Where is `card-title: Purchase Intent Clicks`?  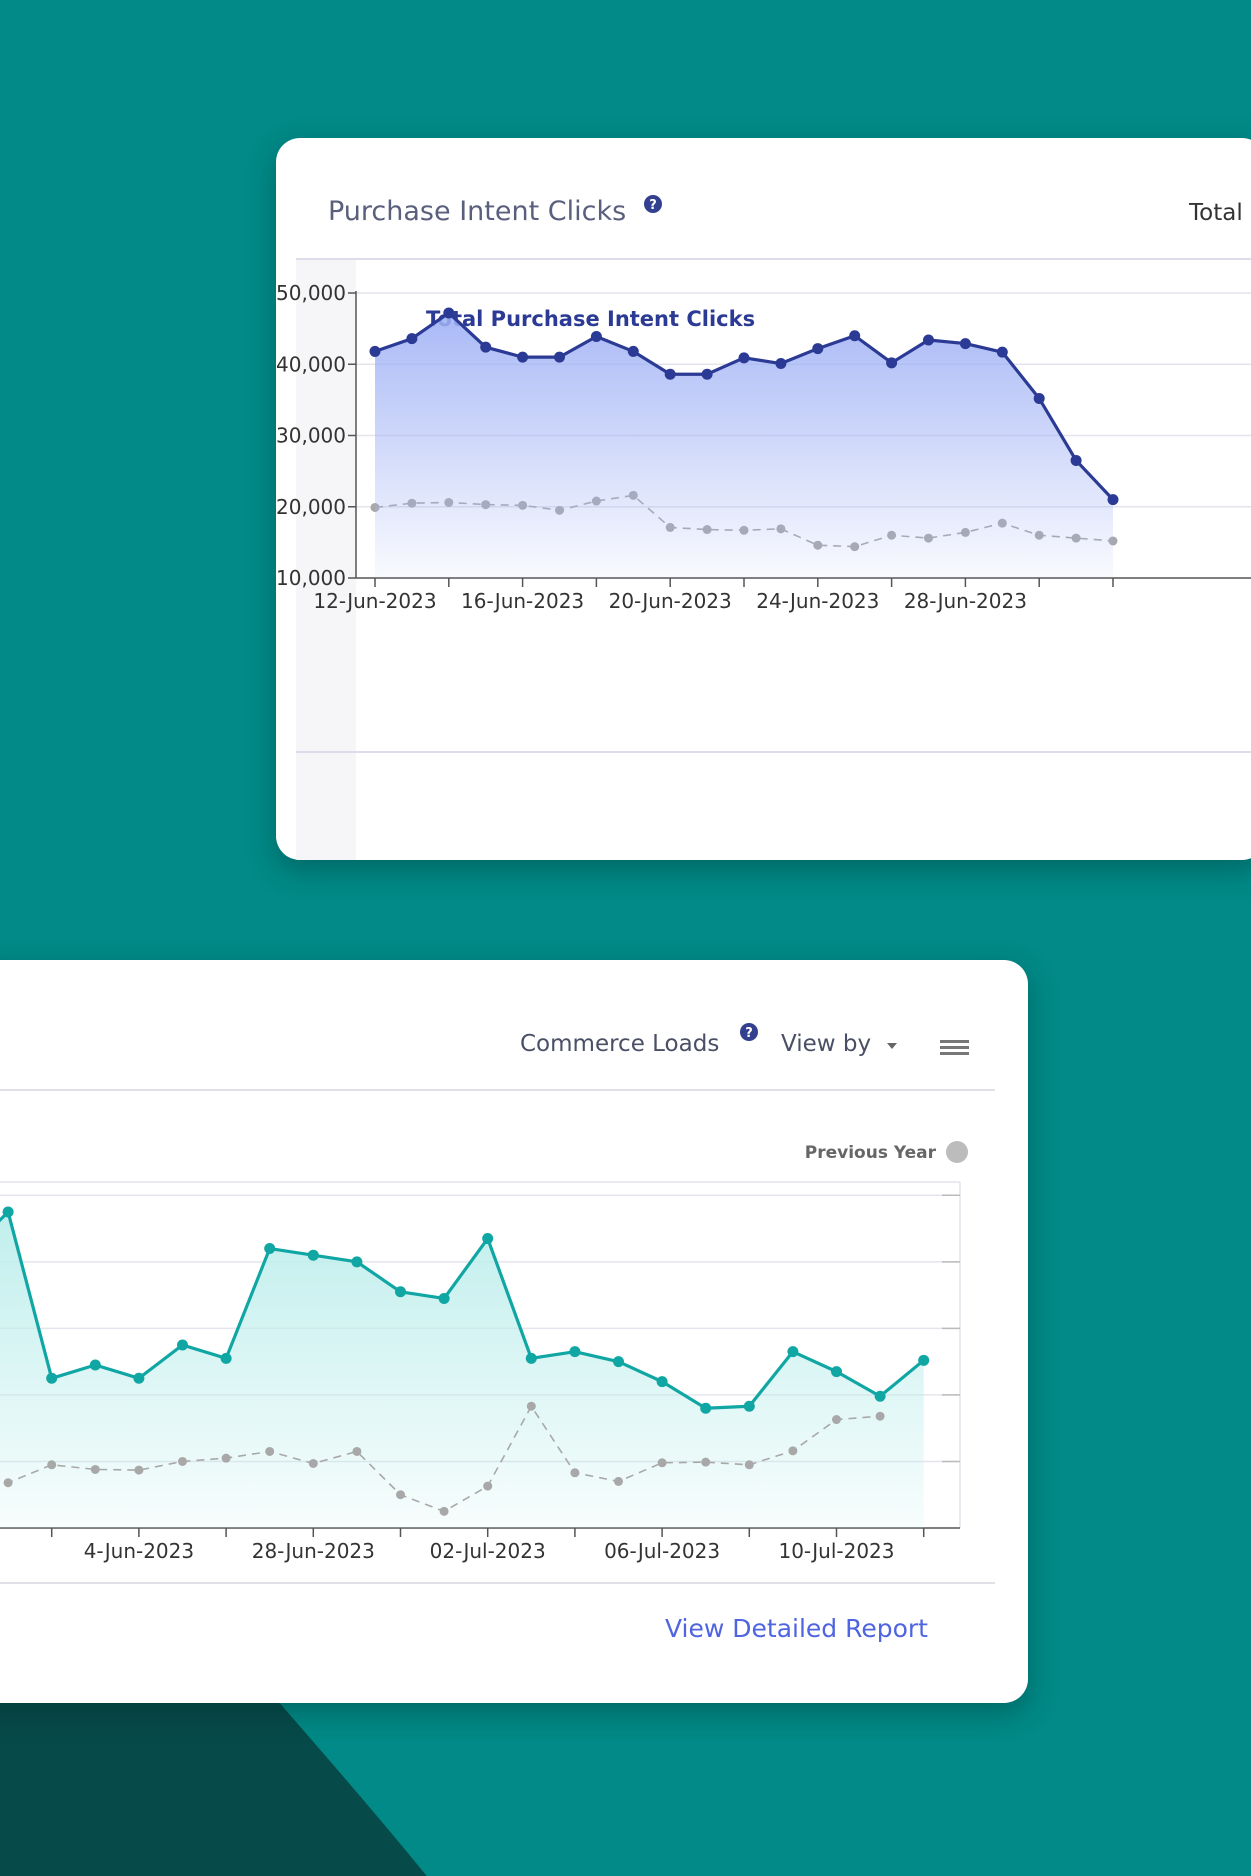
card-title: Purchase Intent Clicks is located at coordinates (477, 211).